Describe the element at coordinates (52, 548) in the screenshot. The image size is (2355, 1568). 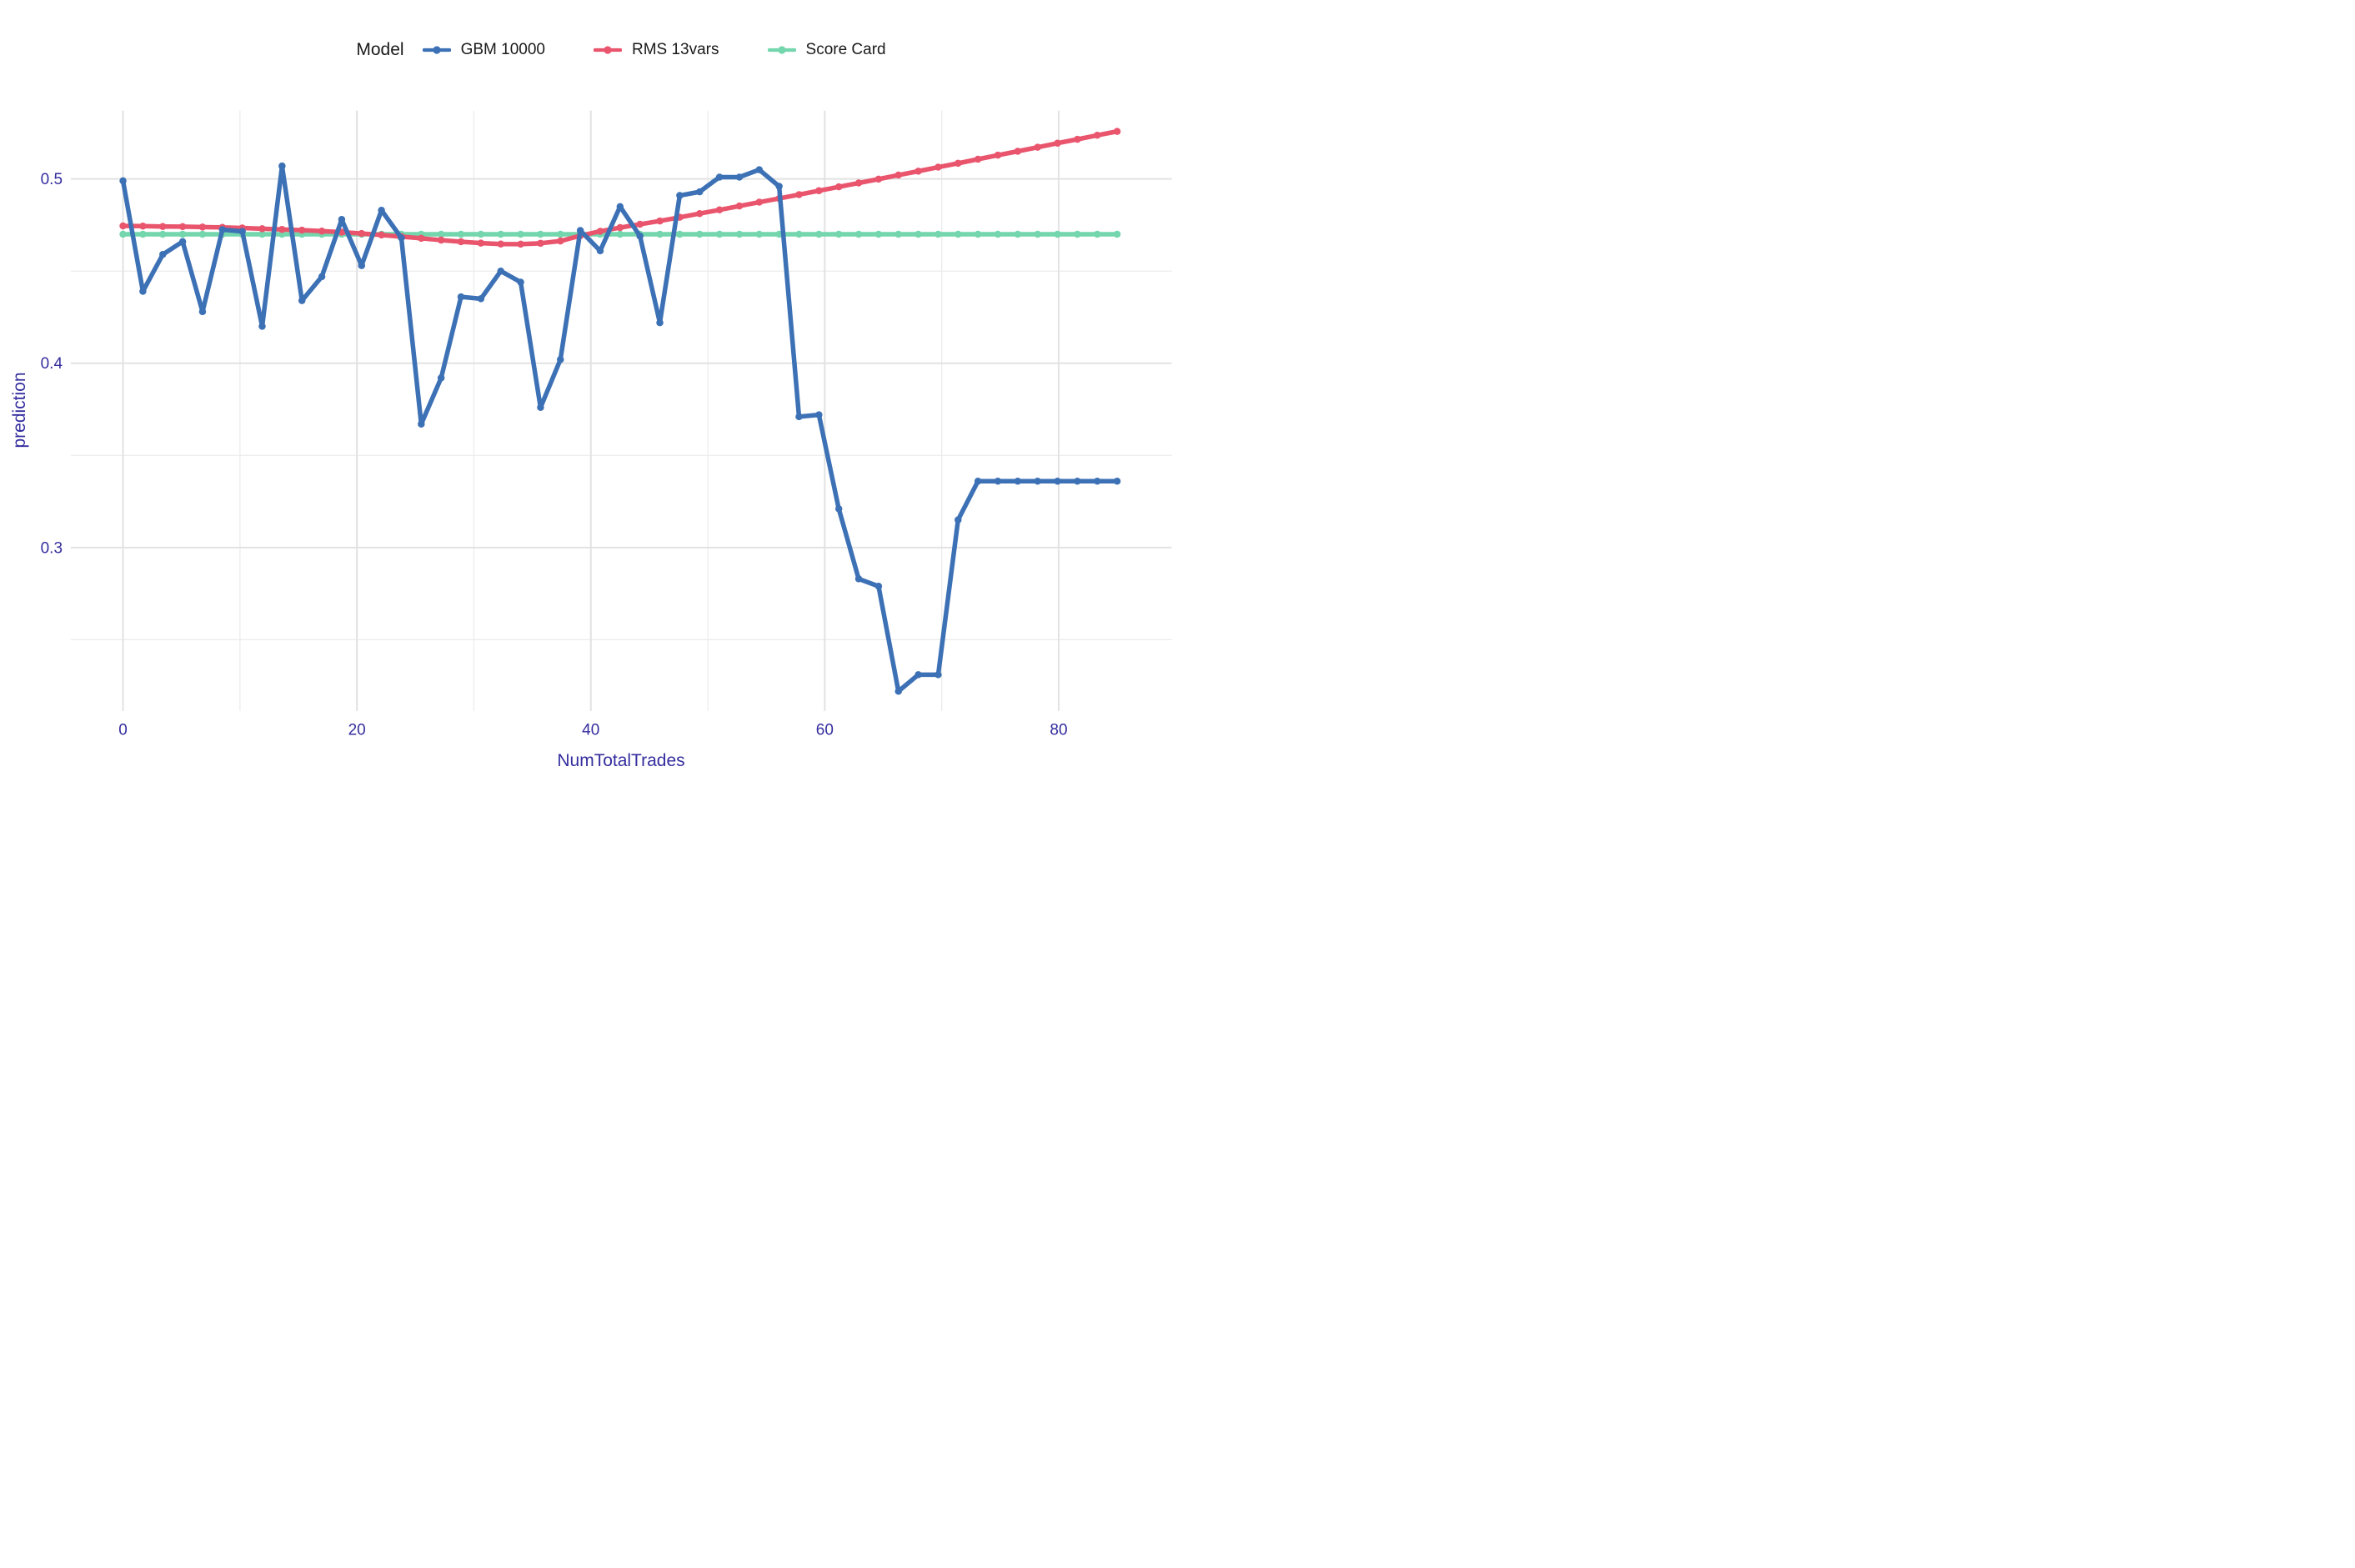
I see `y-tick-label: 0.3` at that location.